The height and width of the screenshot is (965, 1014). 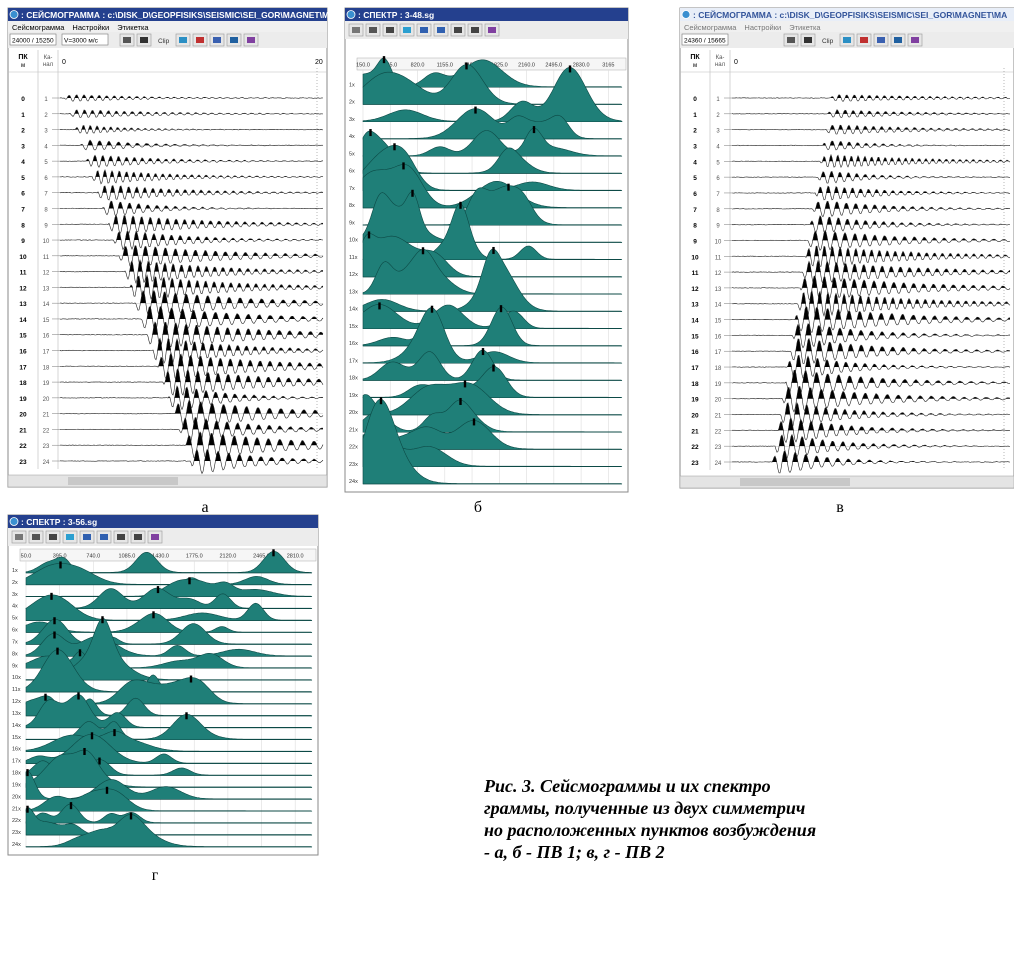 I want to click on frequency-label: 2465.0, so click(x=261, y=557).